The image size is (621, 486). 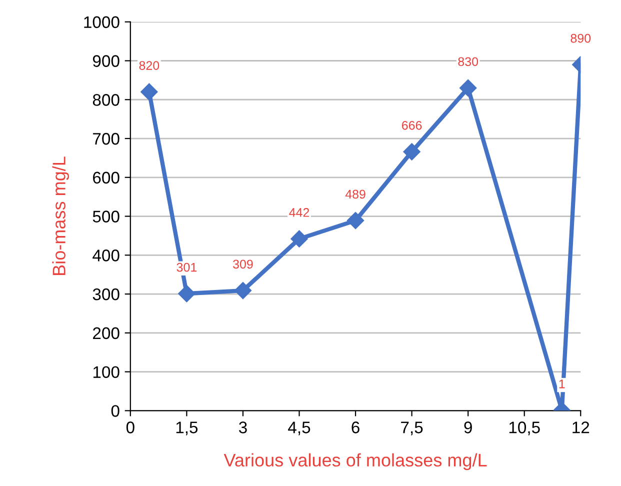 What do you see at coordinates (243, 264) in the screenshot?
I see `data-label: 309` at bounding box center [243, 264].